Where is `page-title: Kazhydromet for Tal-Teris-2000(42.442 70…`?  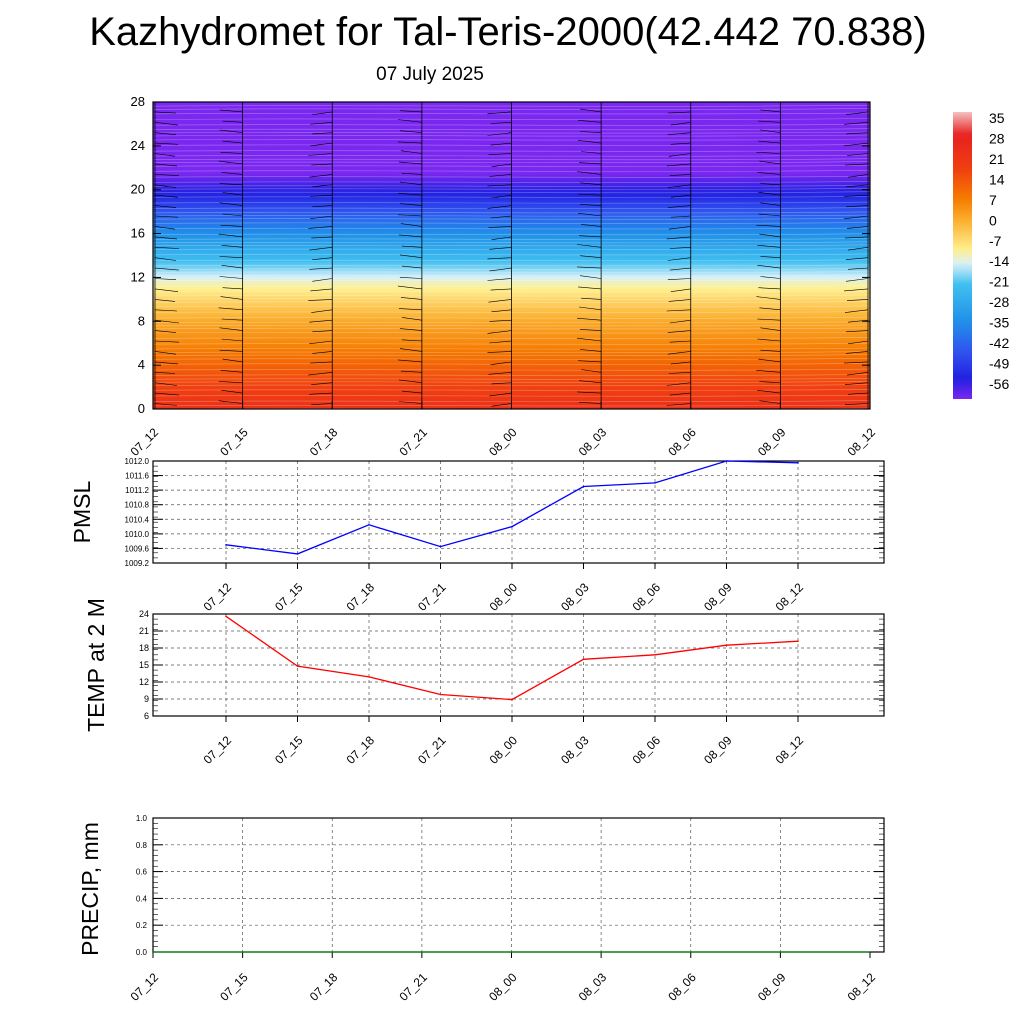 page-title: Kazhydromet for Tal-Teris-2000(42.442 70… is located at coordinates (508, 32).